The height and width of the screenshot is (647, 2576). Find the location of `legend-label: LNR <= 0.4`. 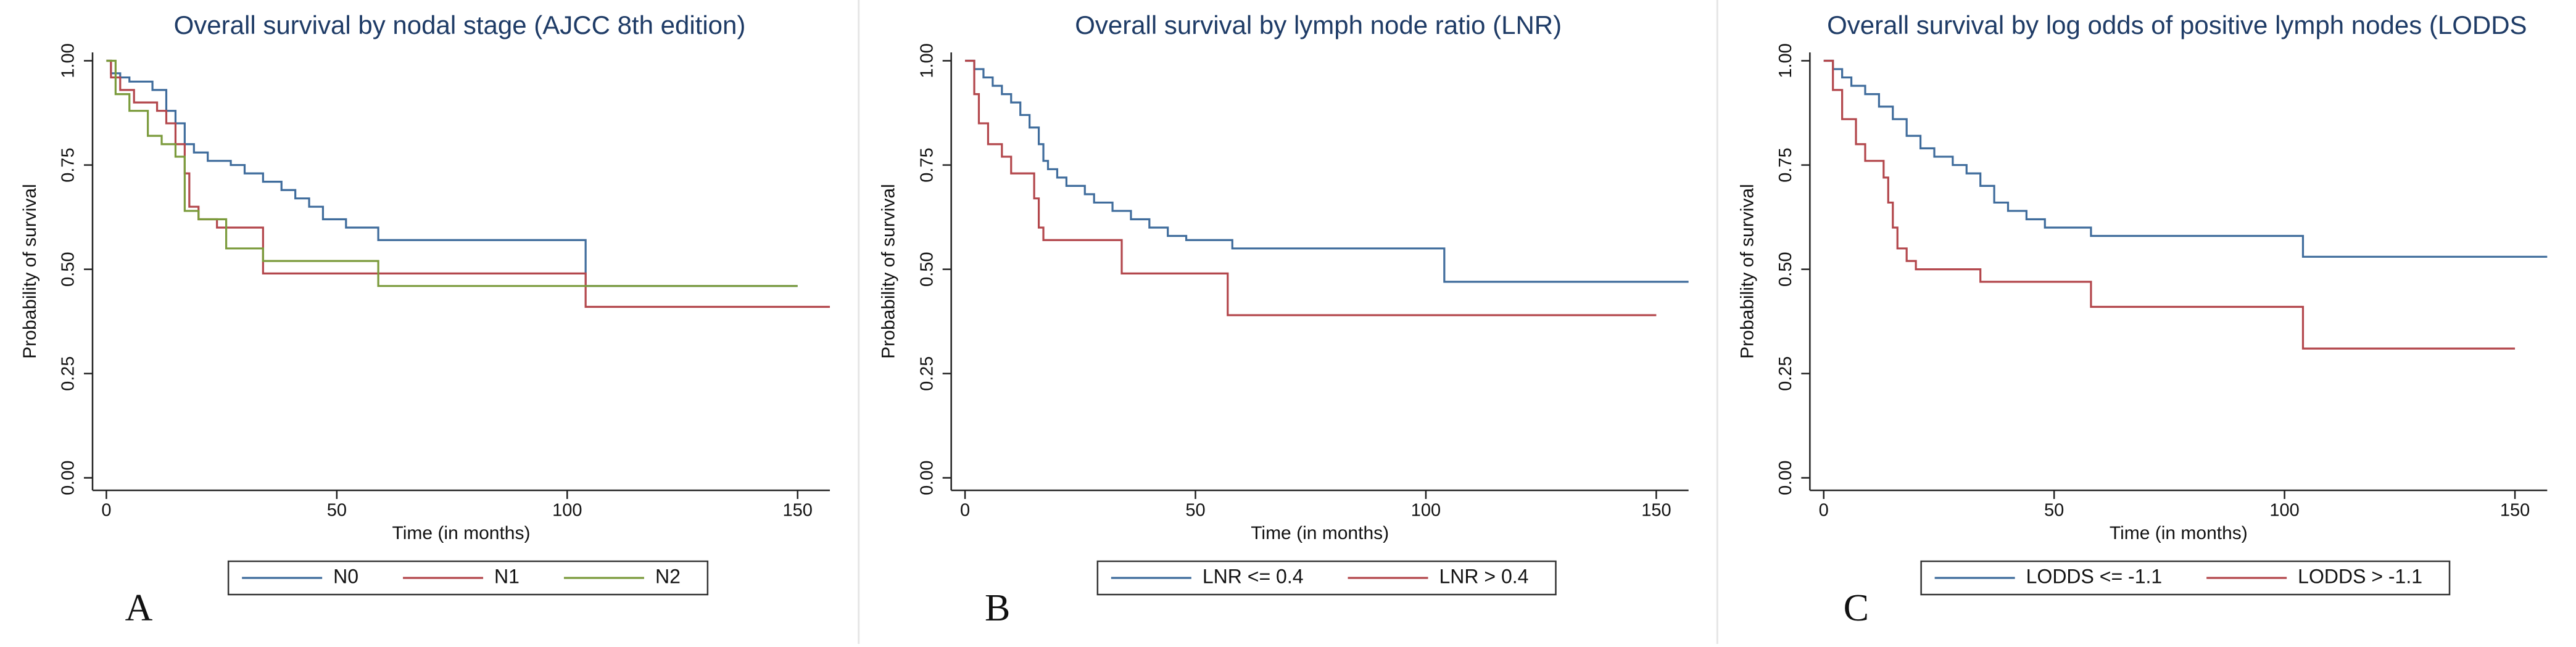

legend-label: LNR <= 0.4 is located at coordinates (1253, 576).